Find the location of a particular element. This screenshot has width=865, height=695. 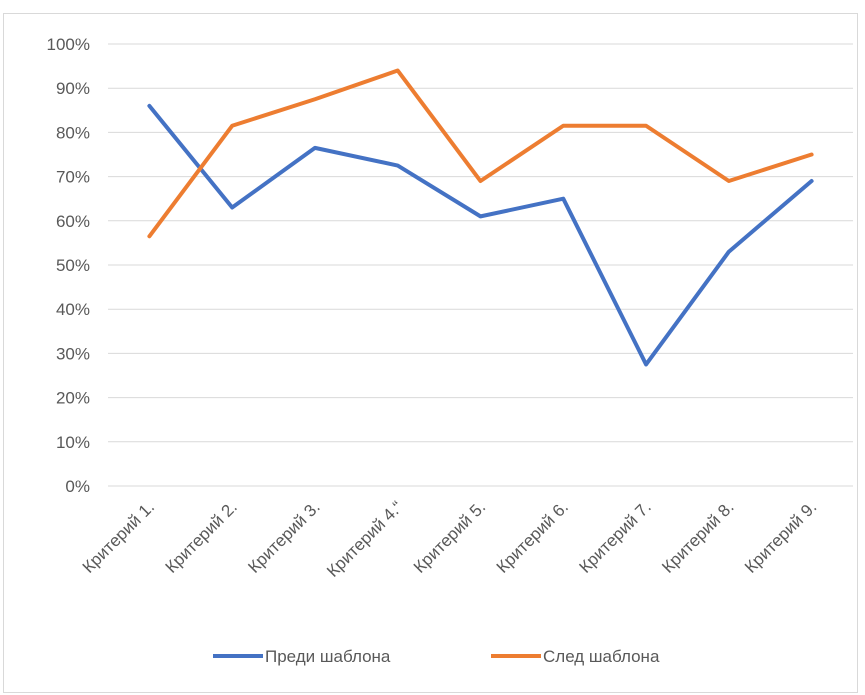

x-tick-label: Критерий 7. is located at coordinates (615, 536).